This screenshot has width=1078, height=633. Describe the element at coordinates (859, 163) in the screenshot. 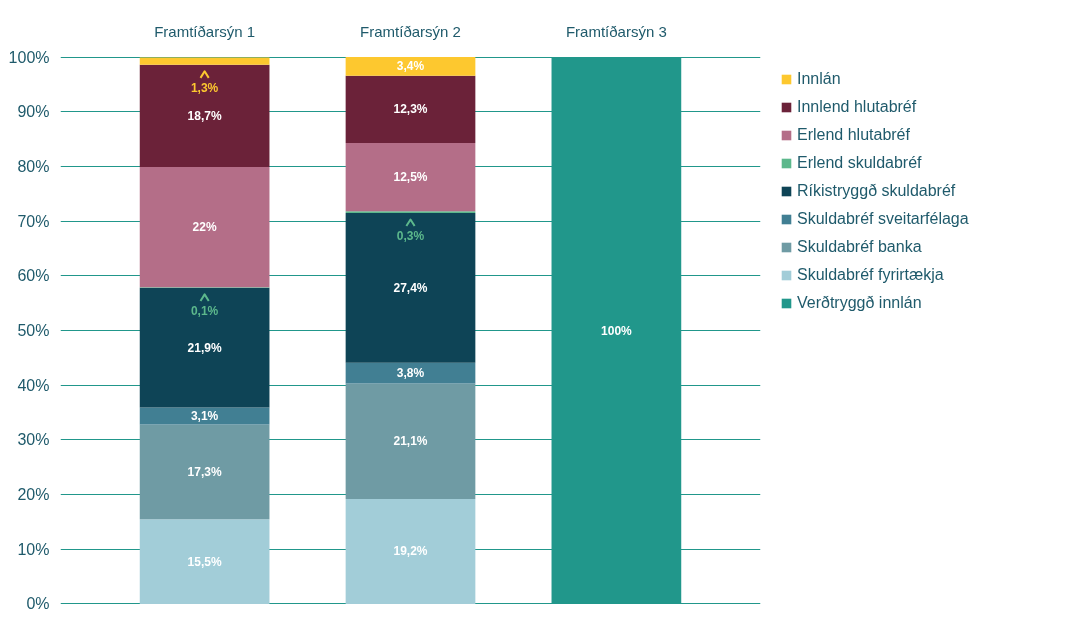

I see `legend-label: Erlend skuldabréf` at that location.